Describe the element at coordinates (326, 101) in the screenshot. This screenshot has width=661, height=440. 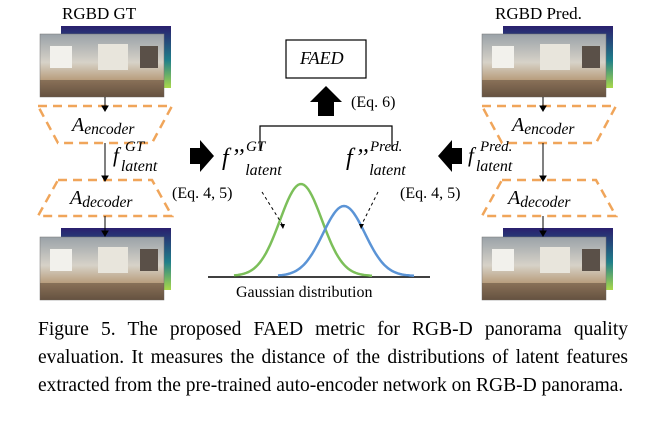
I see `up-arrow-icon` at that location.